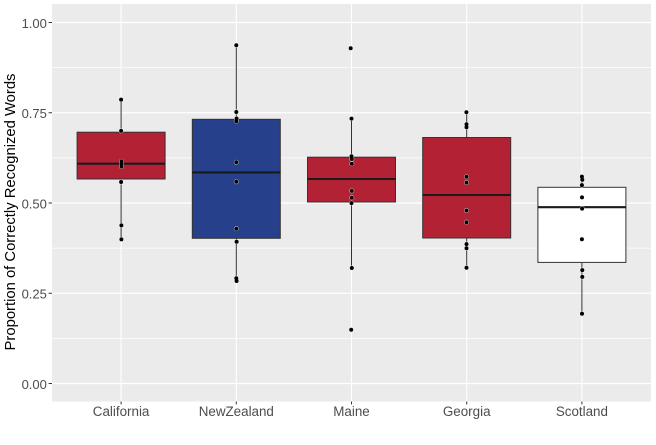 The image size is (656, 445). What do you see at coordinates (582, 411) in the screenshot?
I see `svg-text: Scotland` at bounding box center [582, 411].